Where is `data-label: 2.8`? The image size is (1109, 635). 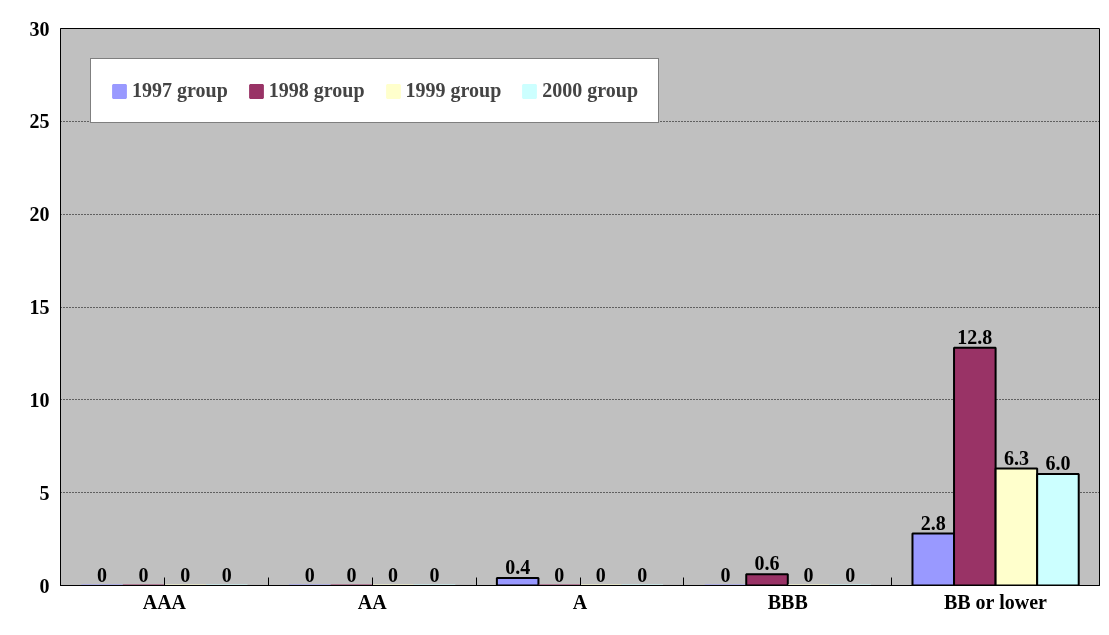 data-label: 2.8 is located at coordinates (933, 522).